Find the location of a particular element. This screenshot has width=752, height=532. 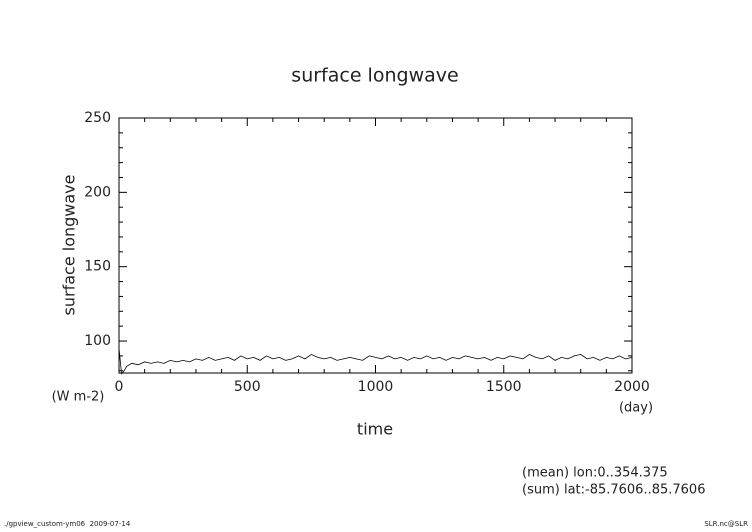

x-tick-label: 1500 is located at coordinates (504, 387).